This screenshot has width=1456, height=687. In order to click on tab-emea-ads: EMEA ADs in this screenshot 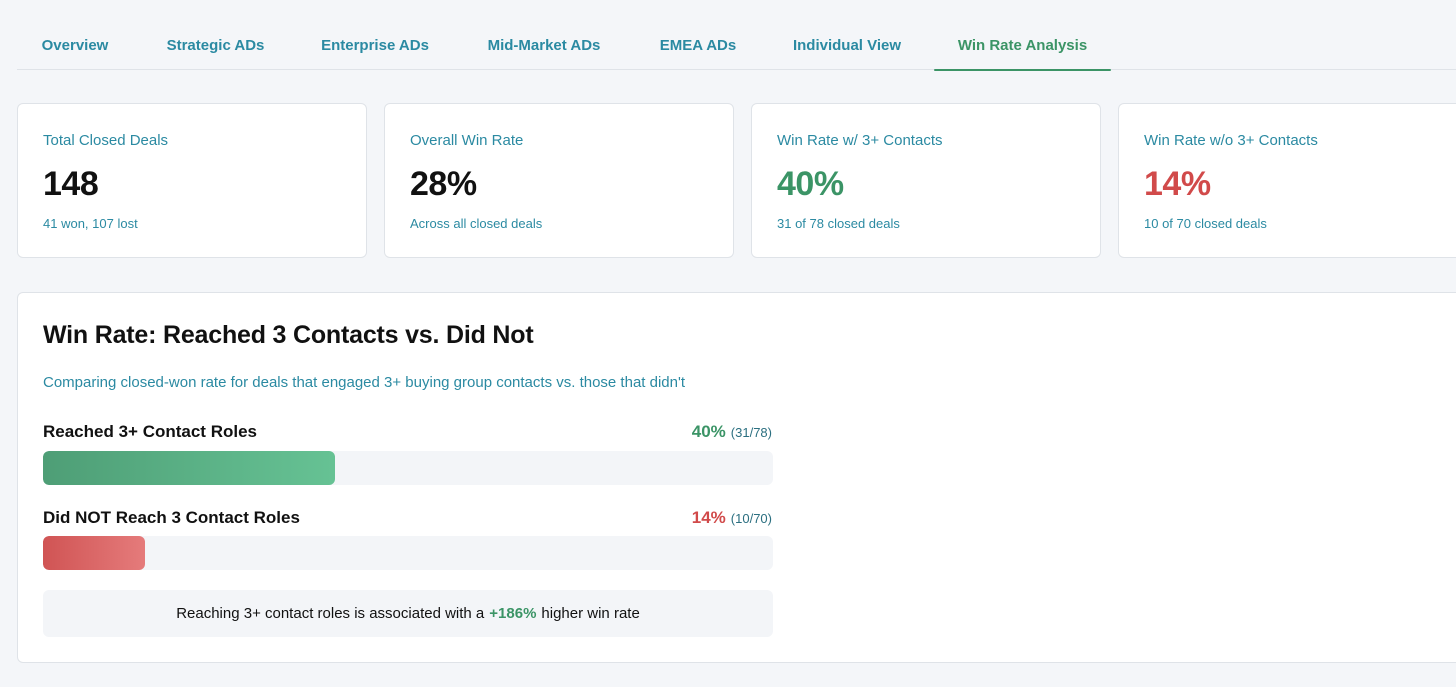, I will do `click(698, 45)`.